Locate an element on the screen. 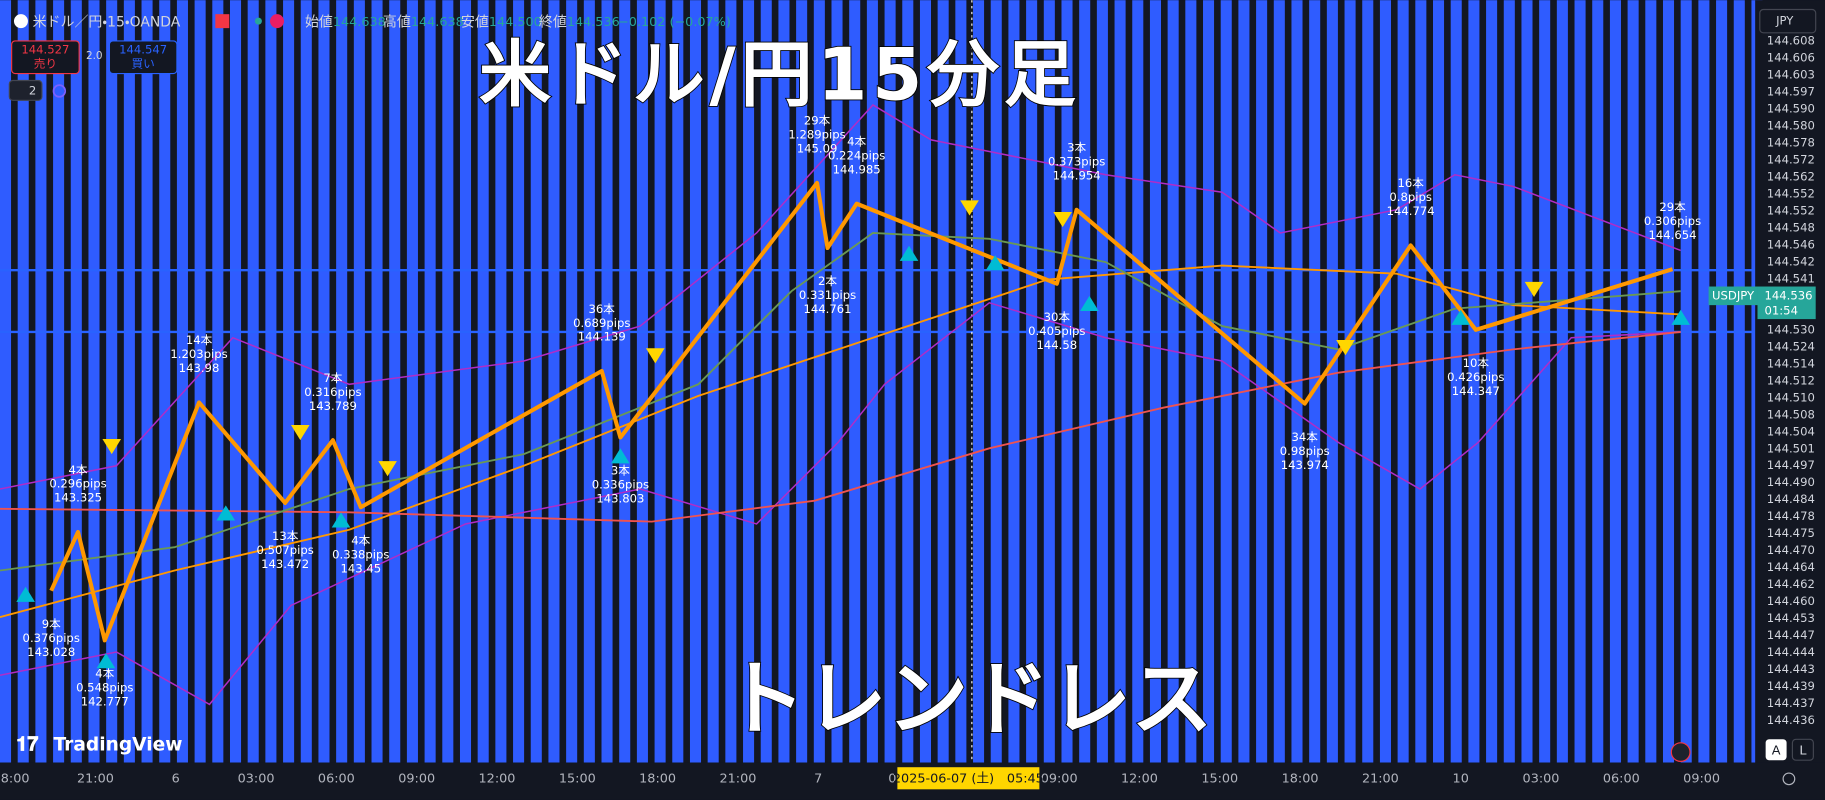 The image size is (1825, 800). price-label: 144.578 is located at coordinates (1791, 142).